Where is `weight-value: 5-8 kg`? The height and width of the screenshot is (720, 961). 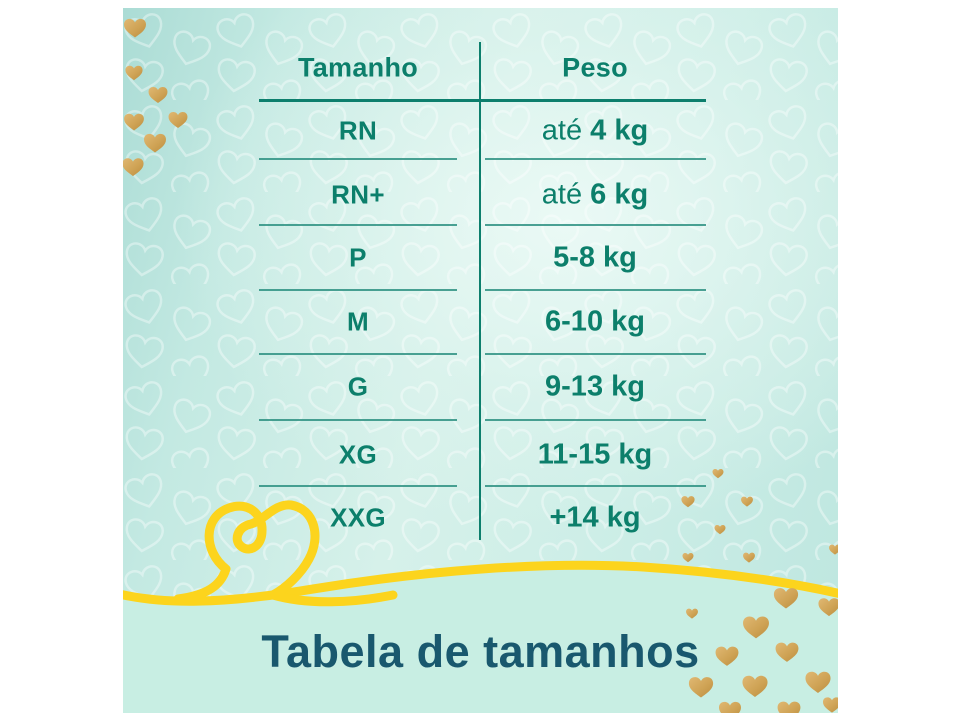 weight-value: 5-8 kg is located at coordinates (595, 258).